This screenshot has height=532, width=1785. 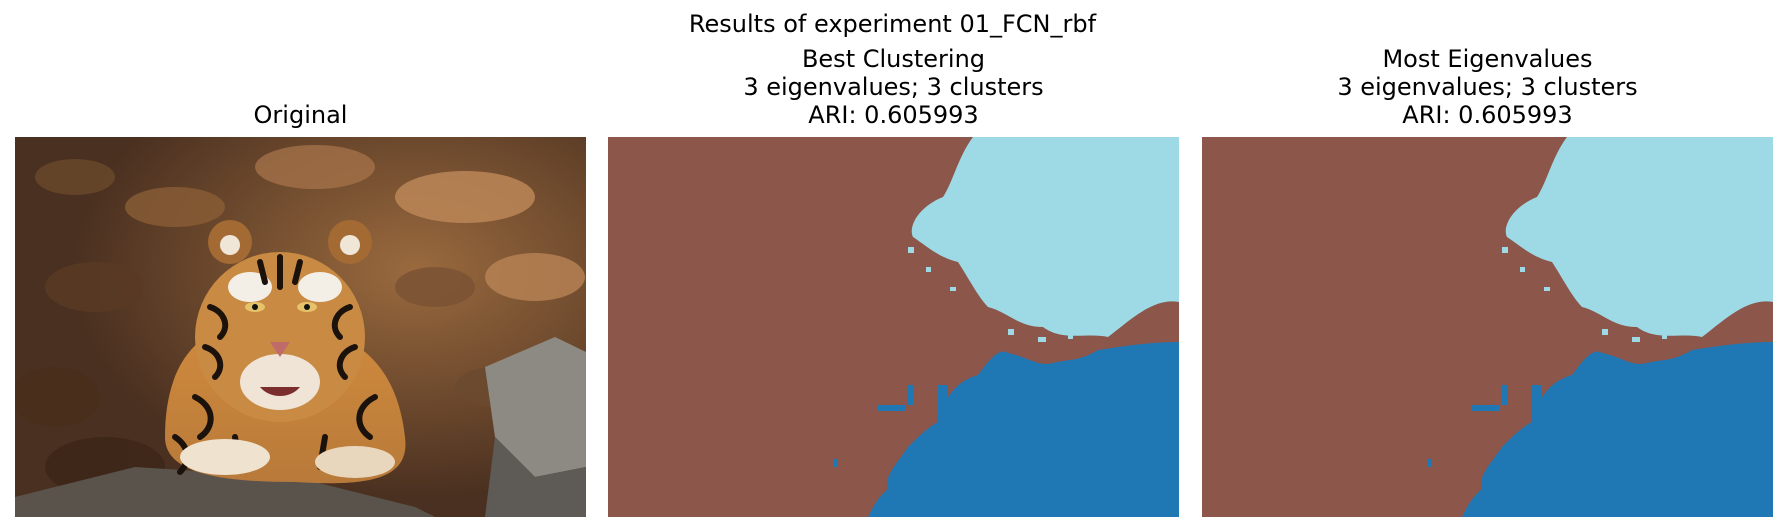 I want to click on rock-shadow, so click(x=535, y=477).